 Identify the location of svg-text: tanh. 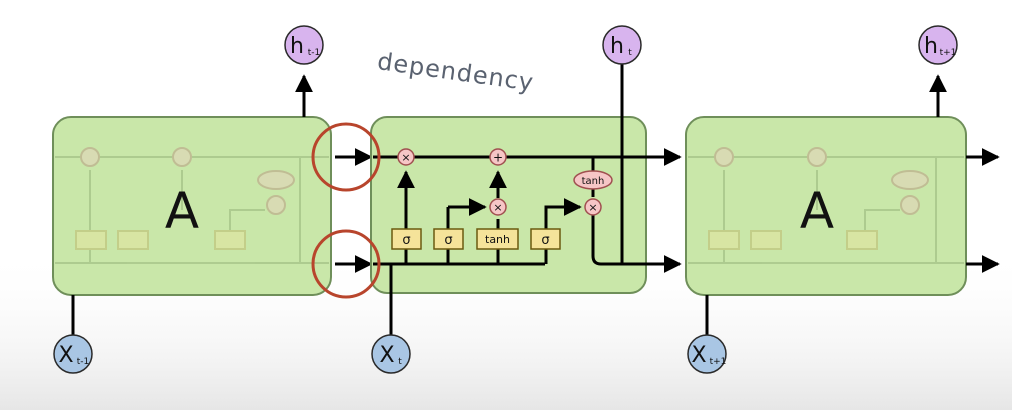
(593, 181).